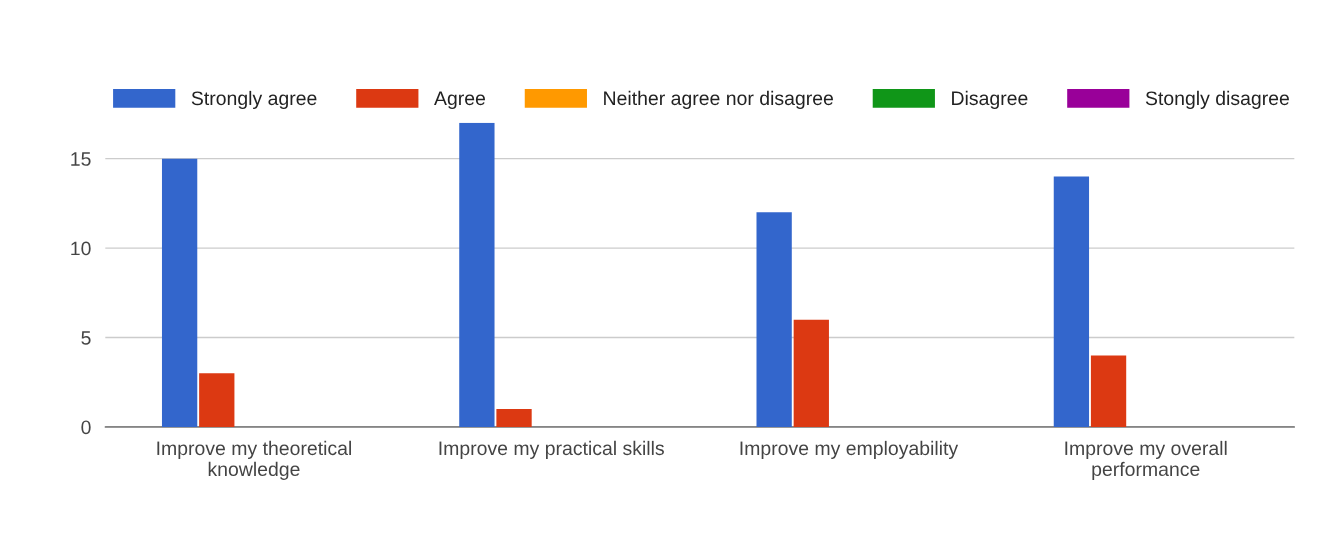  Describe the element at coordinates (849, 449) in the screenshot. I see `x-tick-label: Improve my employability` at that location.